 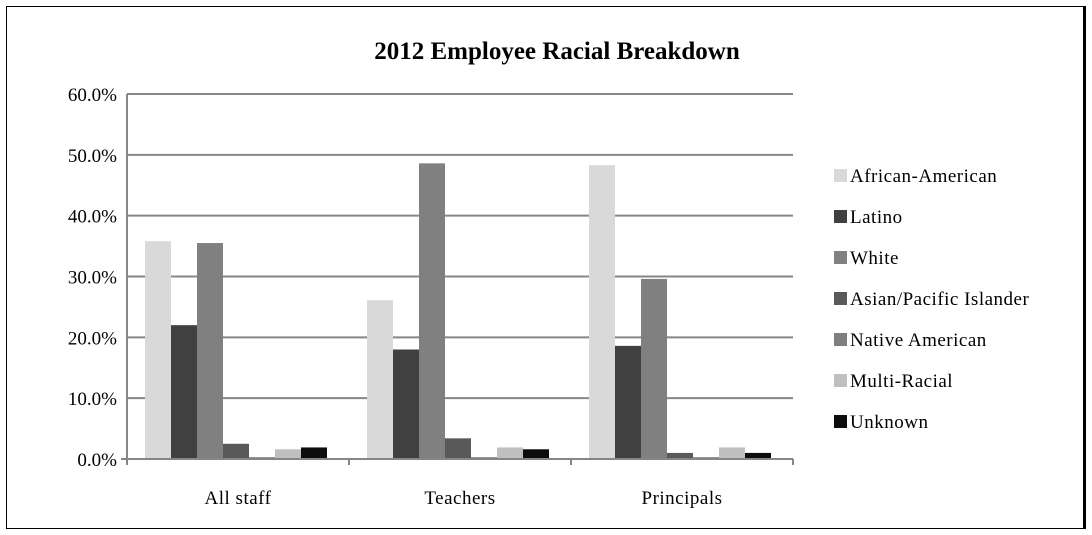 I want to click on legend-label: Unknown, so click(x=889, y=422).